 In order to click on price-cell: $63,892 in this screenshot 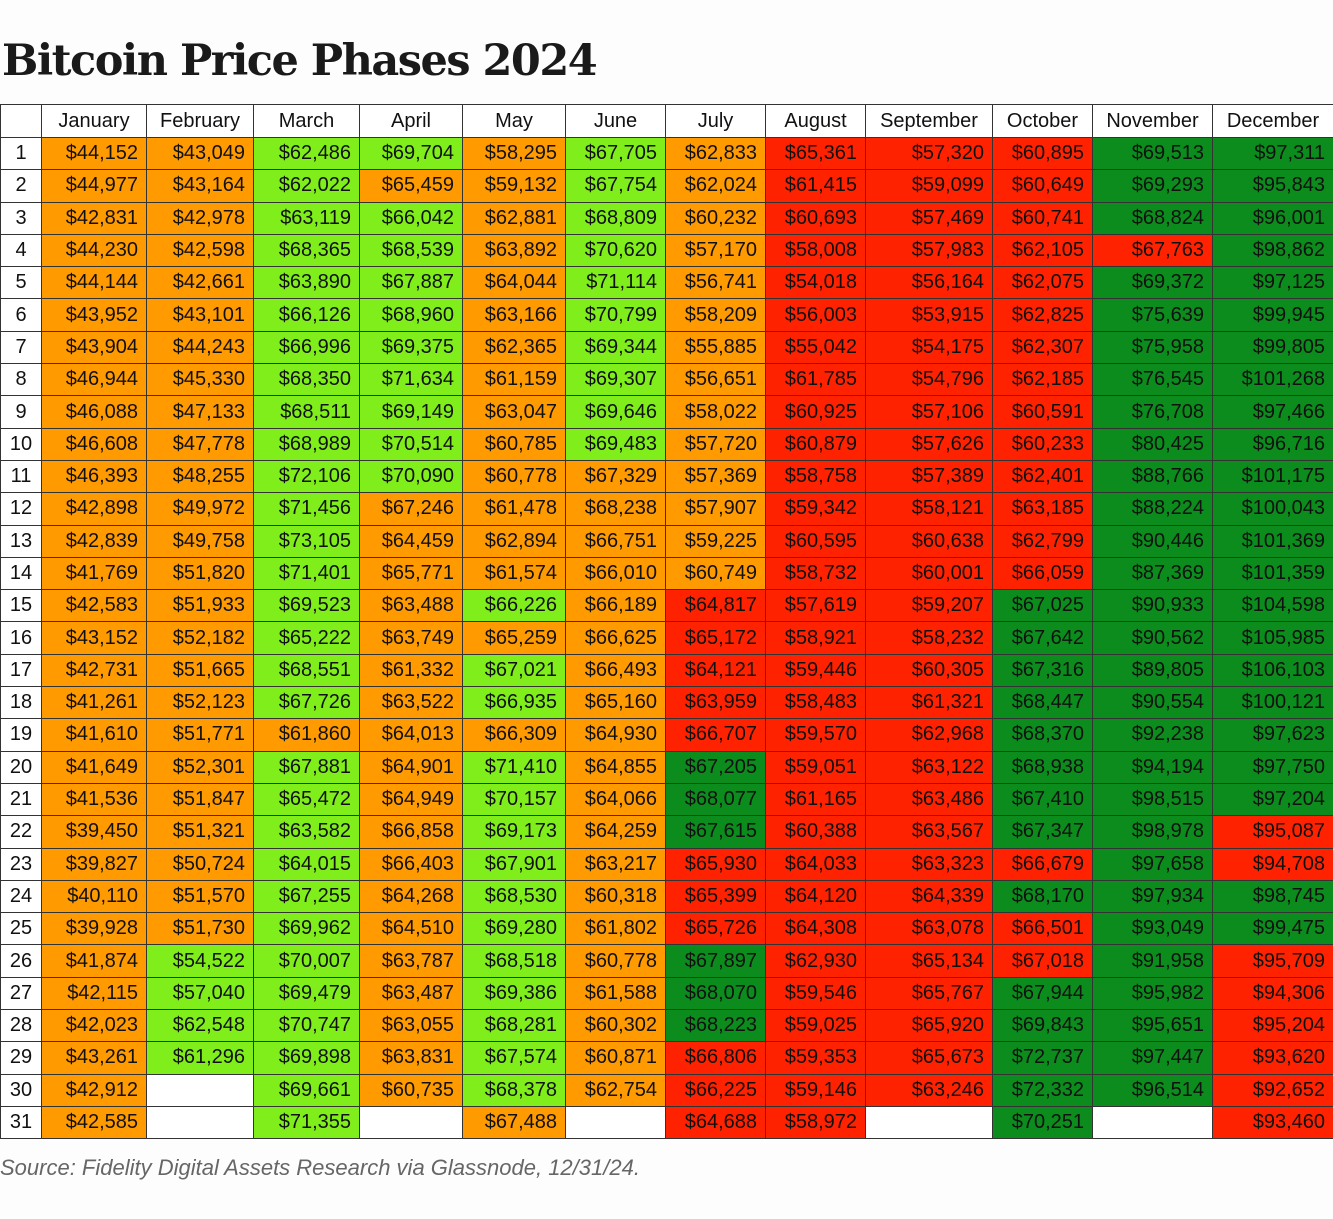, I will do `click(514, 250)`.